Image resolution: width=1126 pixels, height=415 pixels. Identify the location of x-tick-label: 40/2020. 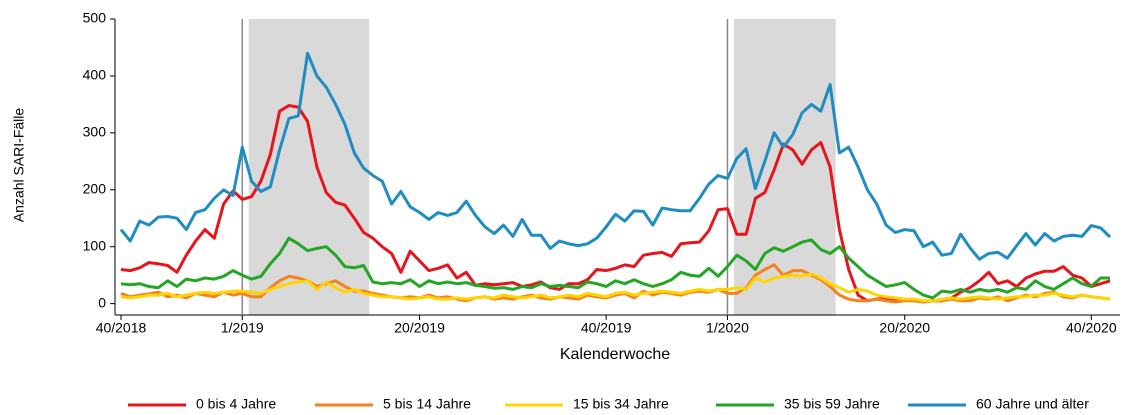
(1091, 328).